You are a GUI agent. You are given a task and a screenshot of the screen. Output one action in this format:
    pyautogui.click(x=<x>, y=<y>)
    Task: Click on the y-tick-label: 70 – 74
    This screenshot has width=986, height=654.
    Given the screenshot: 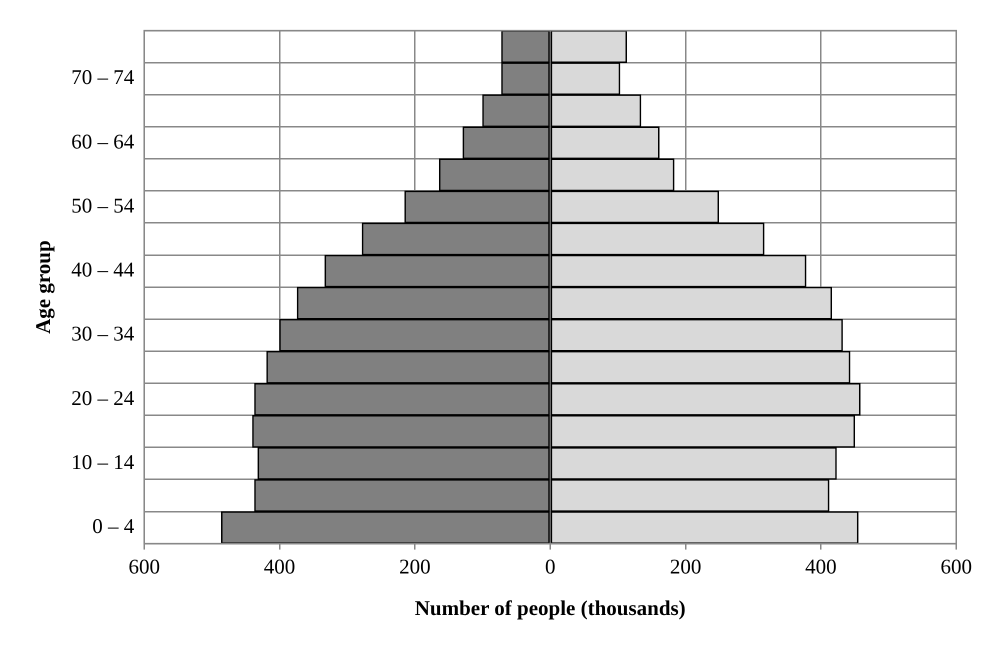 What is the action you would take?
    pyautogui.click(x=103, y=77)
    